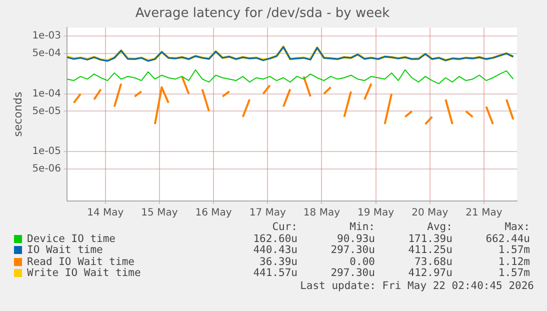  I want to click on text: 90.93u, so click(356, 238).